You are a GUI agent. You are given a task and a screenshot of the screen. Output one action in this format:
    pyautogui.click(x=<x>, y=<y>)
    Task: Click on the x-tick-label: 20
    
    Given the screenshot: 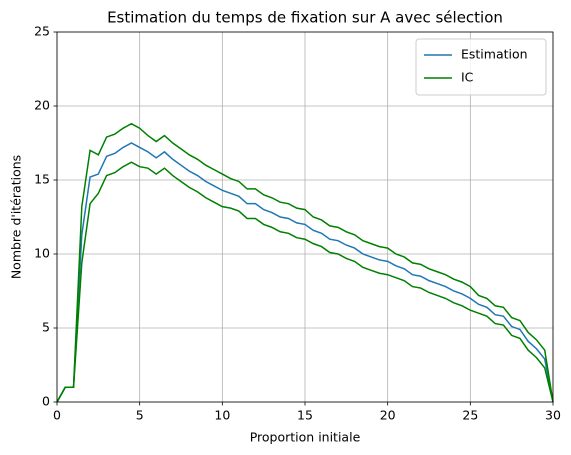 What is the action you would take?
    pyautogui.click(x=388, y=415)
    